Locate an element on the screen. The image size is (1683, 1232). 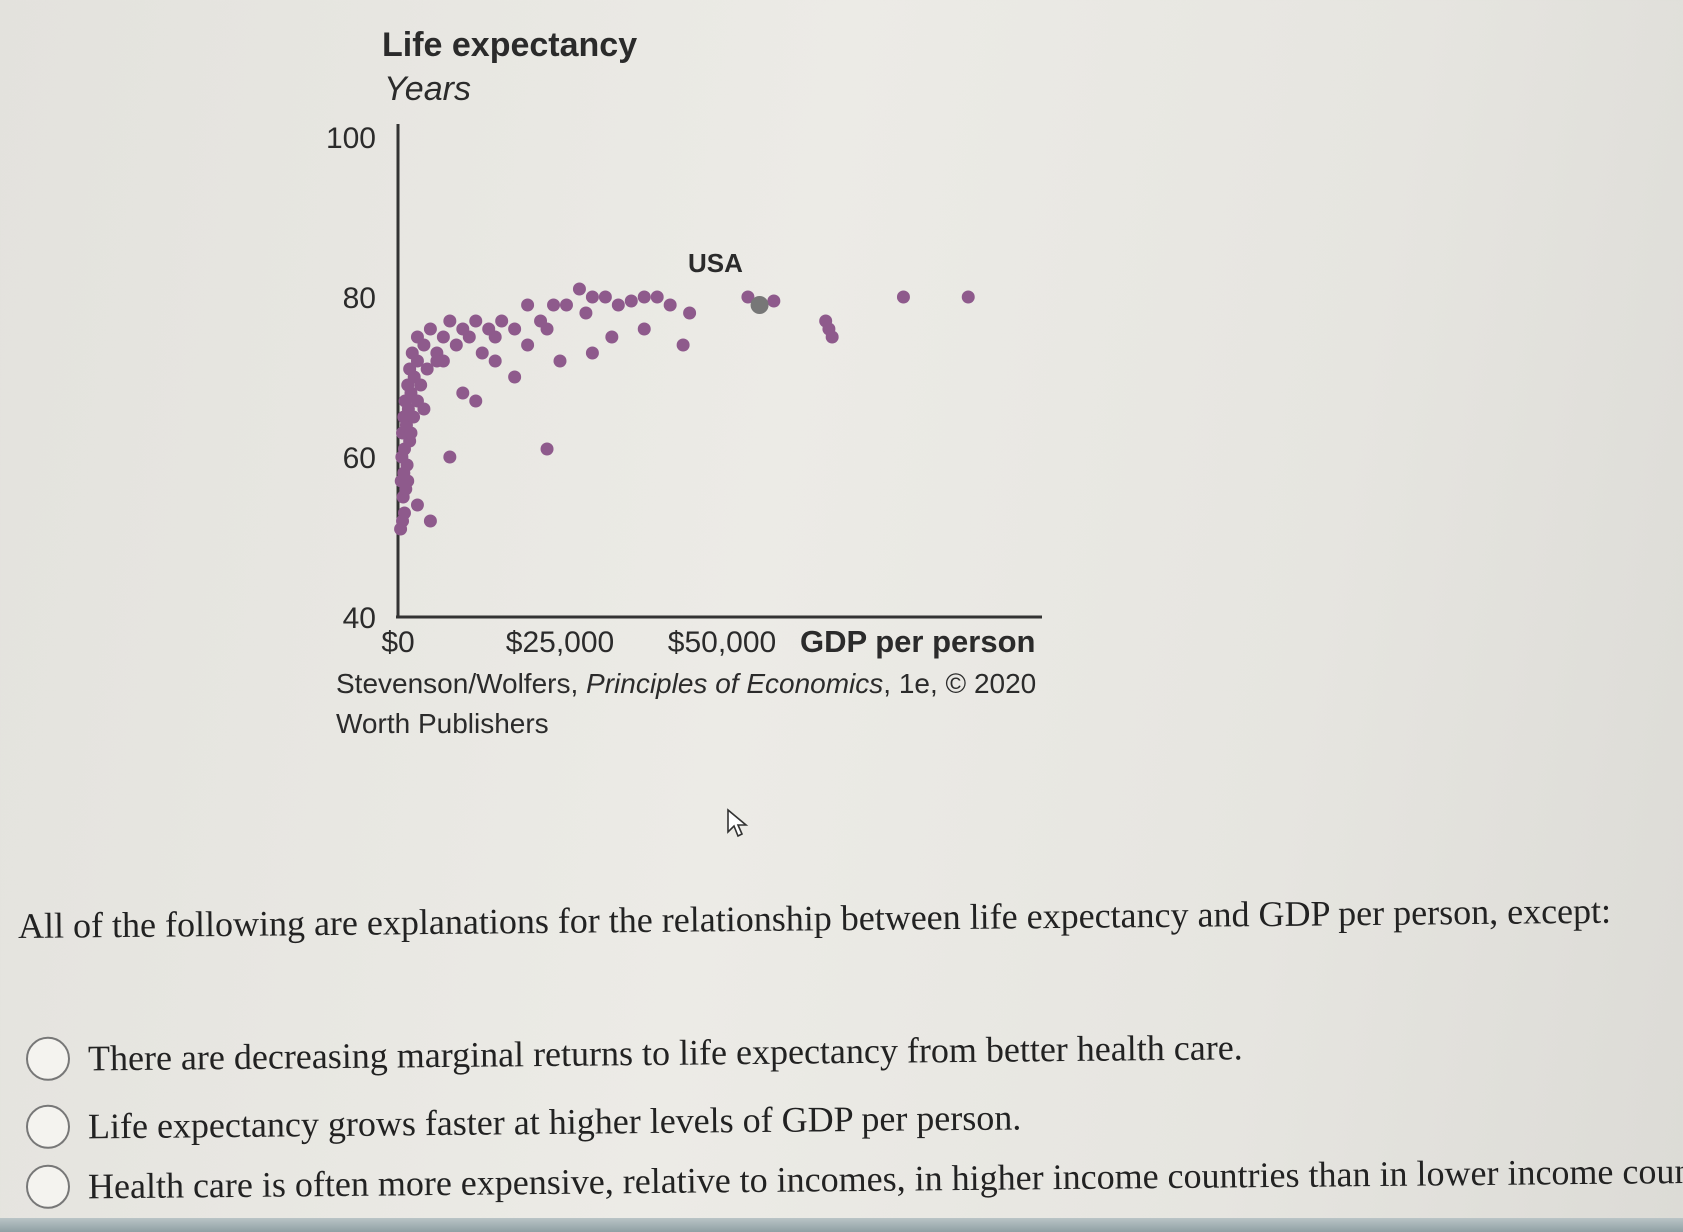
y-tick-label: 80 is located at coordinates (359, 298).